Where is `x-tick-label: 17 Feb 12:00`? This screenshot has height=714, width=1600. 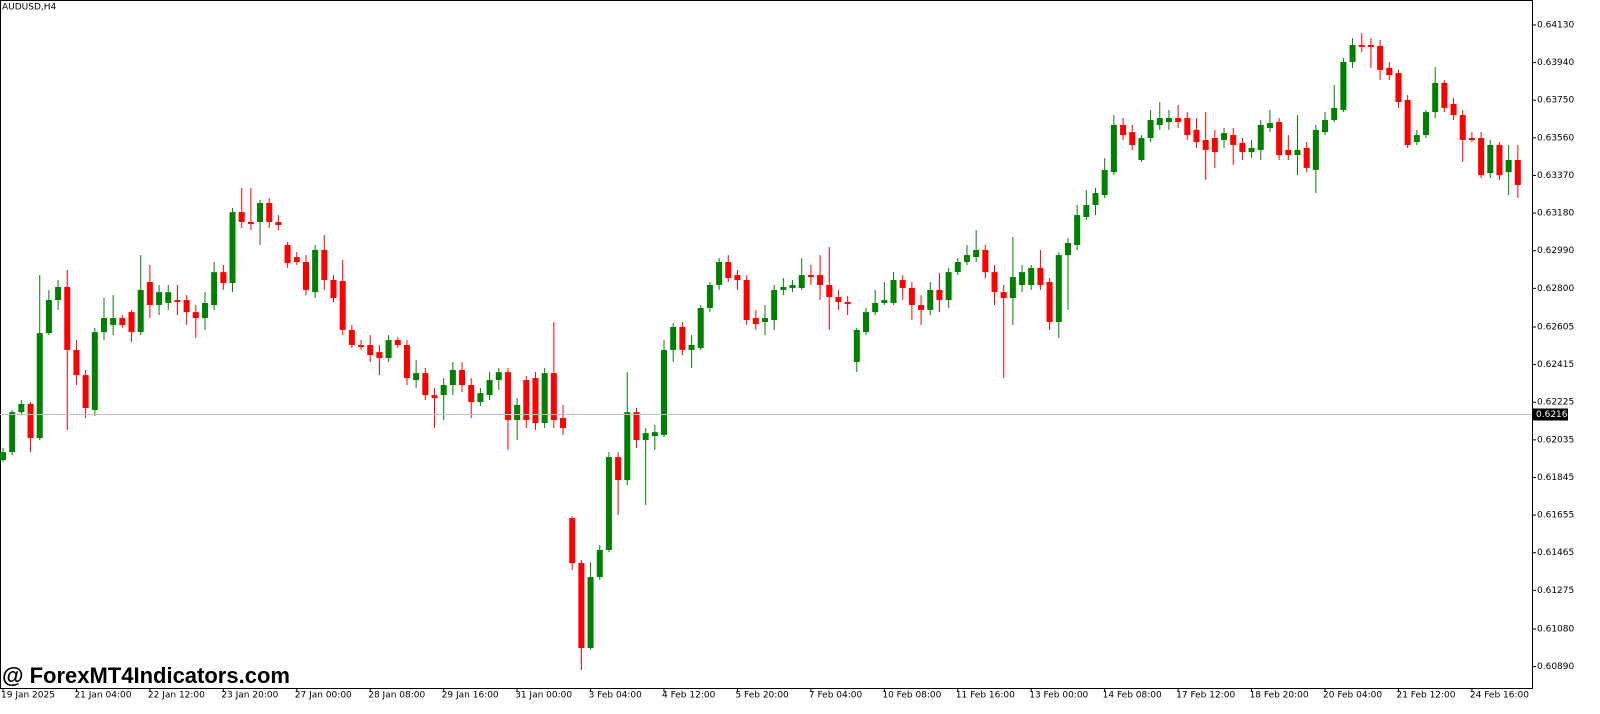
x-tick-label: 17 Feb 12:00 is located at coordinates (1205, 696).